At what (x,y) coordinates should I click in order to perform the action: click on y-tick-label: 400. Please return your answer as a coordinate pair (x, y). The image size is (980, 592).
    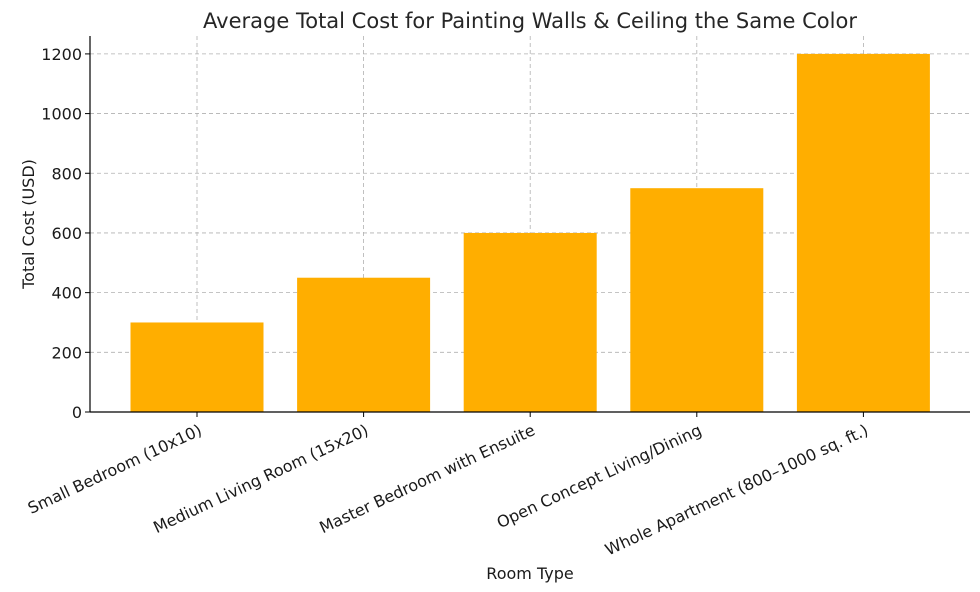
    Looking at the image, I should click on (66, 293).